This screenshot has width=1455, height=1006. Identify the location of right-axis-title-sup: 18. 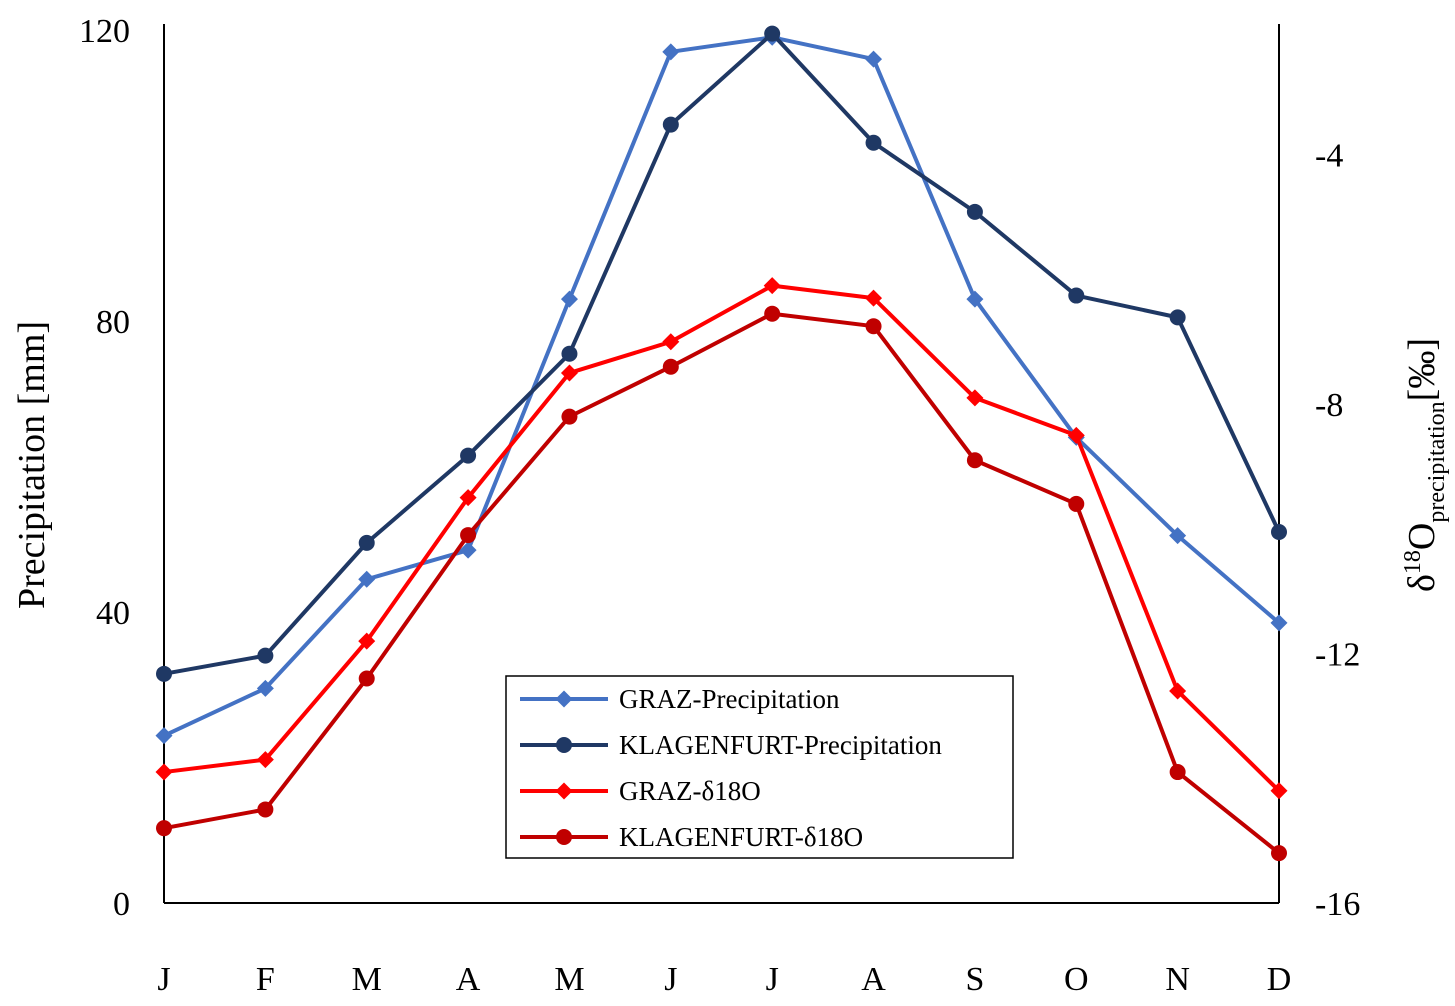
(1413, 562).